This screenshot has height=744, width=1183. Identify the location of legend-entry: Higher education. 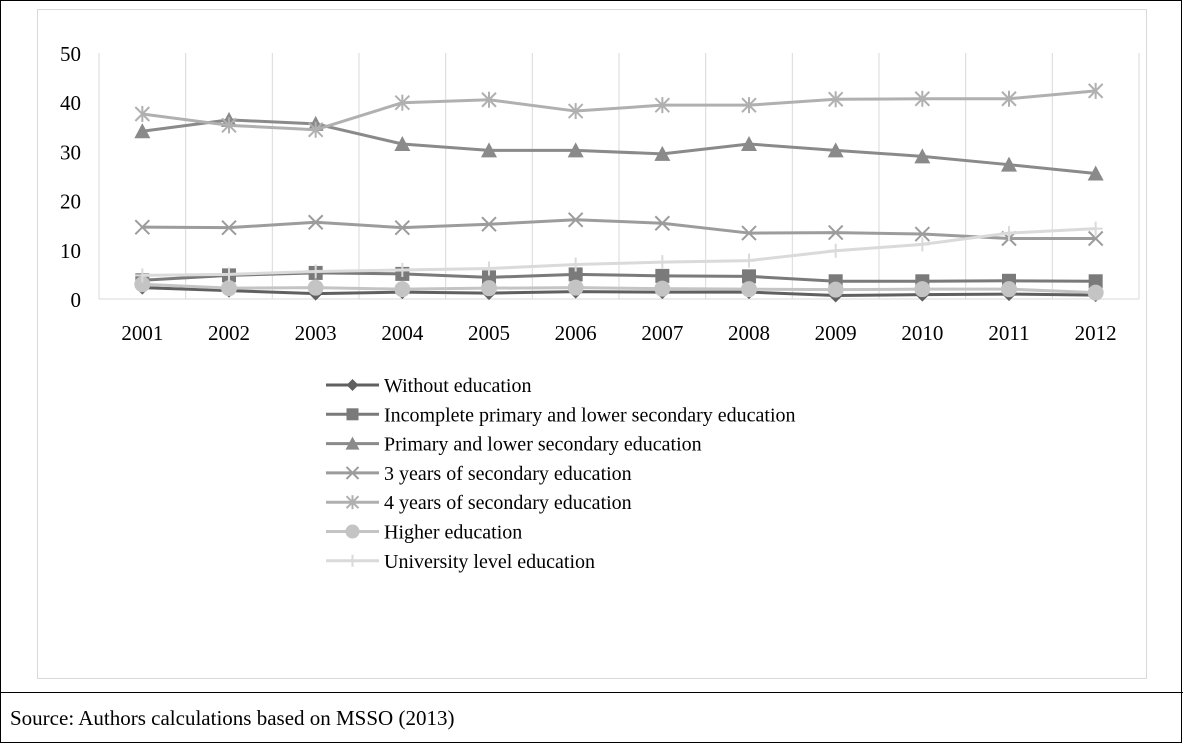
(424, 533).